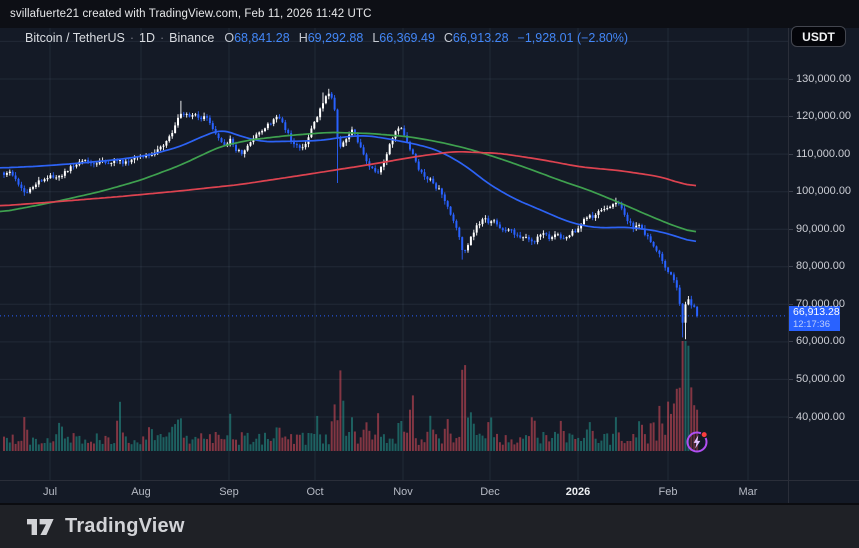  Describe the element at coordinates (366, 38) in the screenshot. I see `ohlc-values: O68,841.28 H69,292.88 L66,369.49 C66,913.28` at that location.